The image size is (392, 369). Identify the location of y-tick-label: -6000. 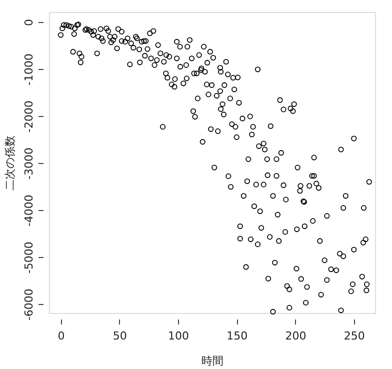
(29, 304).